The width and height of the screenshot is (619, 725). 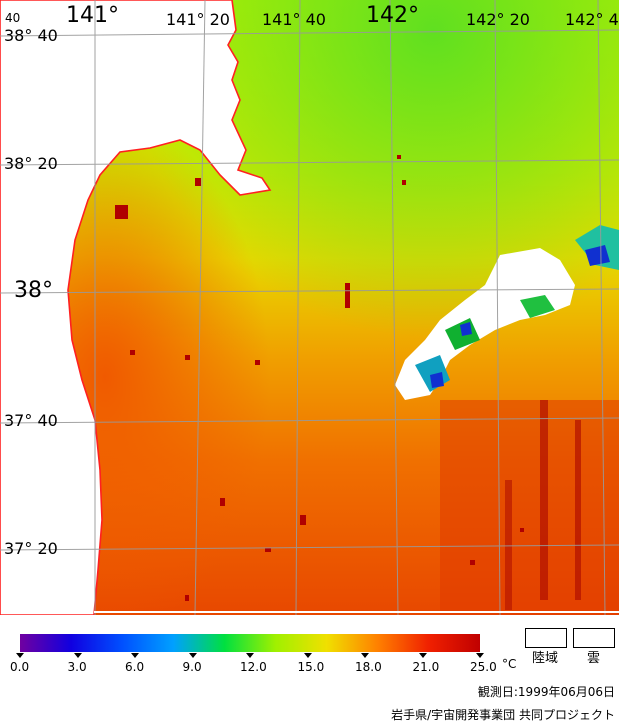 I want to click on lon-label-142-20: 142° 20, so click(x=498, y=19).